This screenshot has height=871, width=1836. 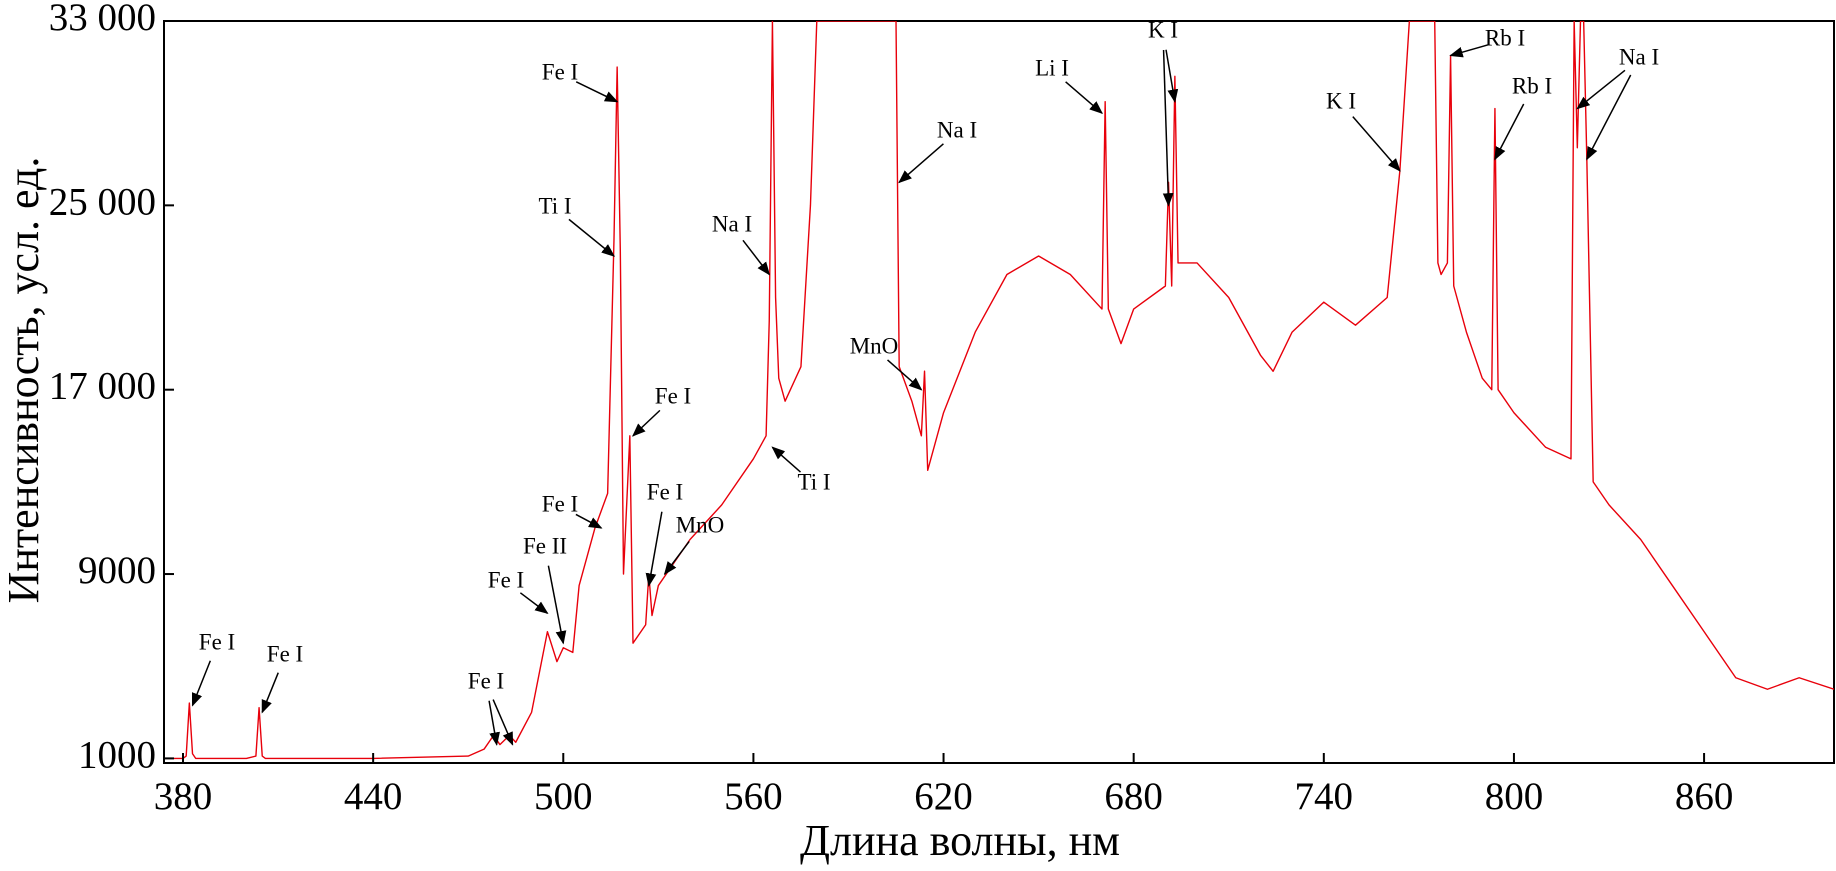 What do you see at coordinates (1133, 796) in the screenshot?
I see `x-tick-label: 680` at bounding box center [1133, 796].